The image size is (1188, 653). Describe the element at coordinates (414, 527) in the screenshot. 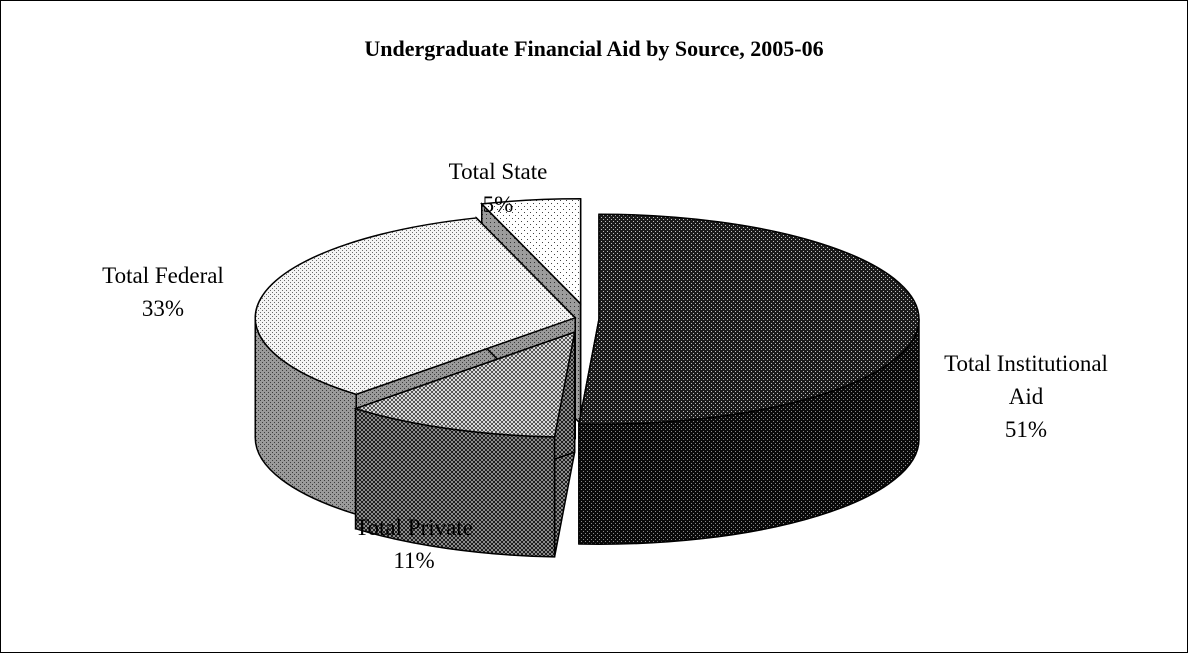

I see `slice-name-label: Total Private` at that location.